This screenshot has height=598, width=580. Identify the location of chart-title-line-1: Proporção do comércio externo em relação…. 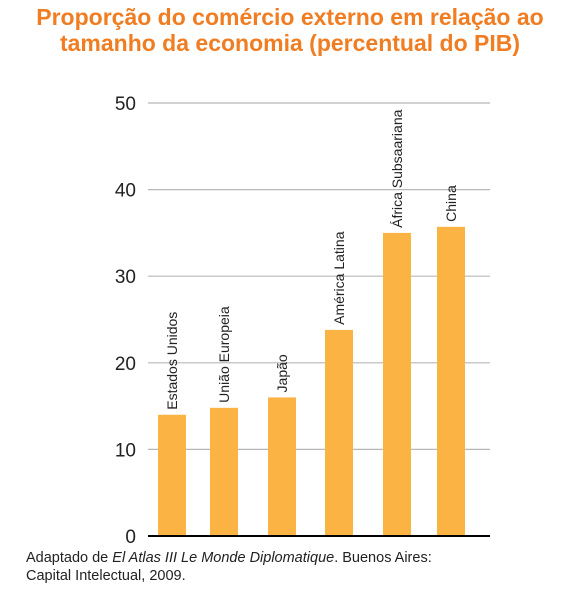
(290, 17).